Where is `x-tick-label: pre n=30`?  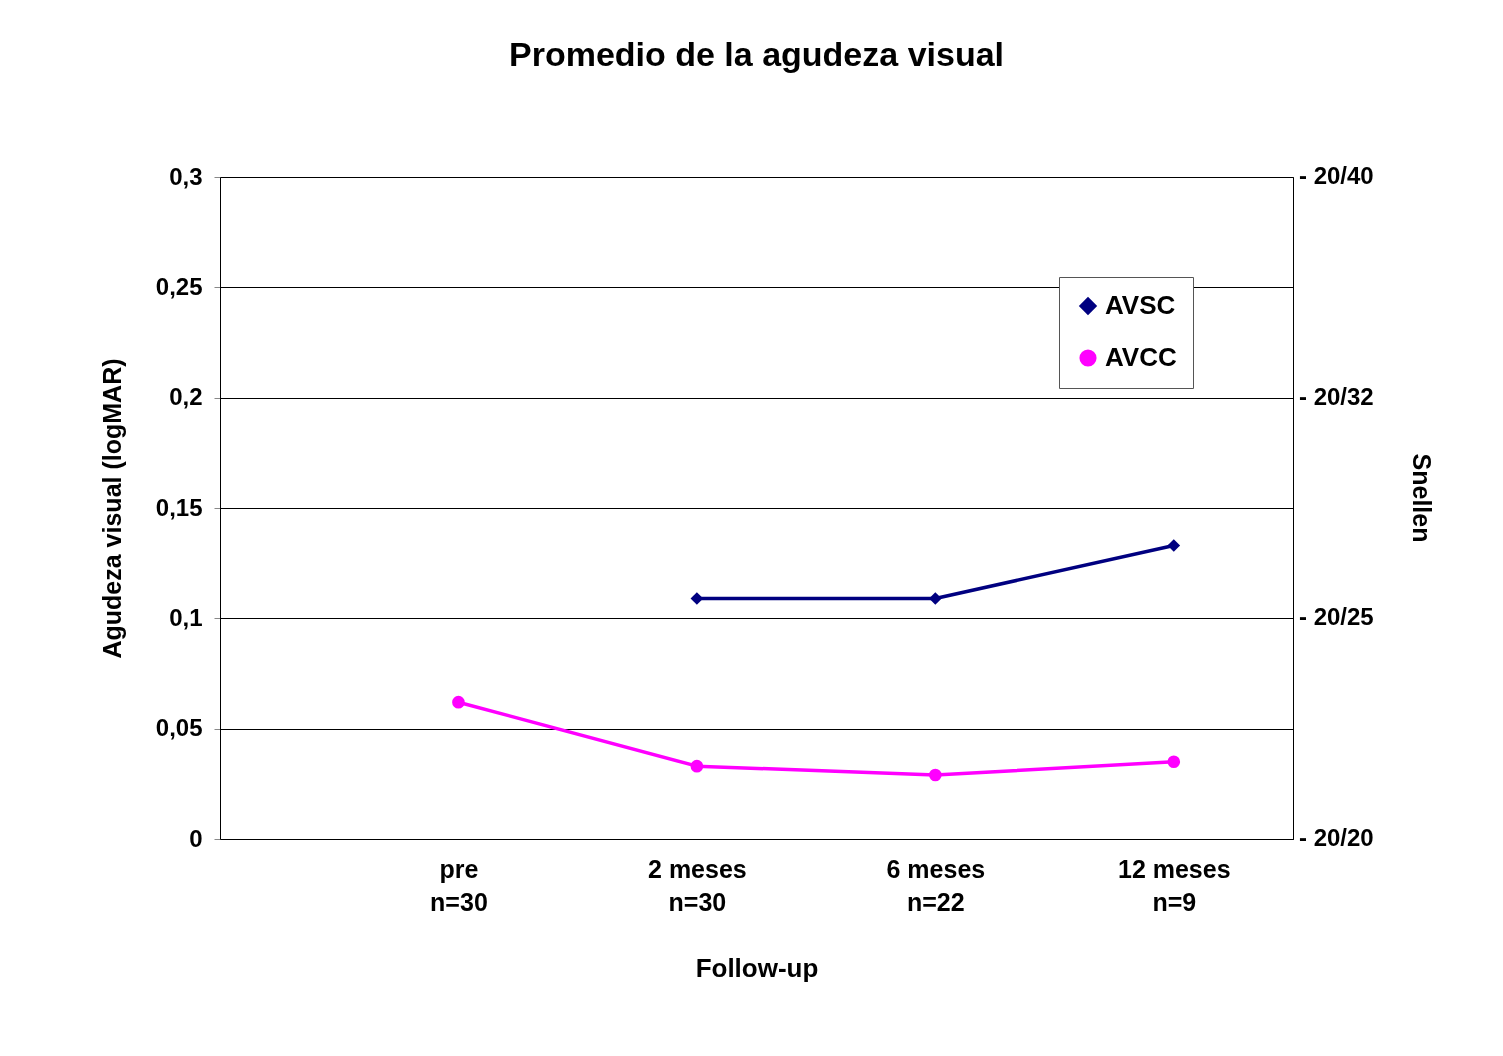
x-tick-label: pre n=30 is located at coordinates (459, 885).